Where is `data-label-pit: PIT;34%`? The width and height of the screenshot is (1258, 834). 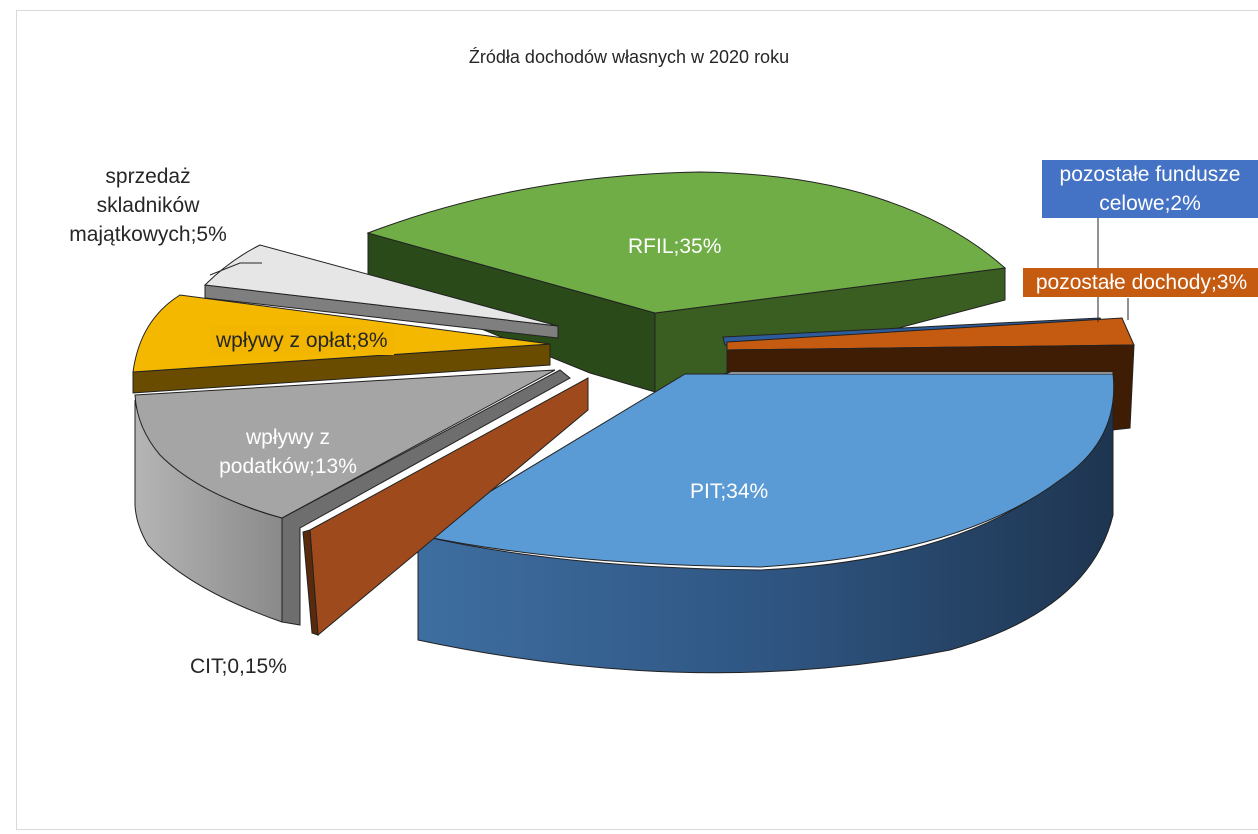
data-label-pit: PIT;34% is located at coordinates (729, 491).